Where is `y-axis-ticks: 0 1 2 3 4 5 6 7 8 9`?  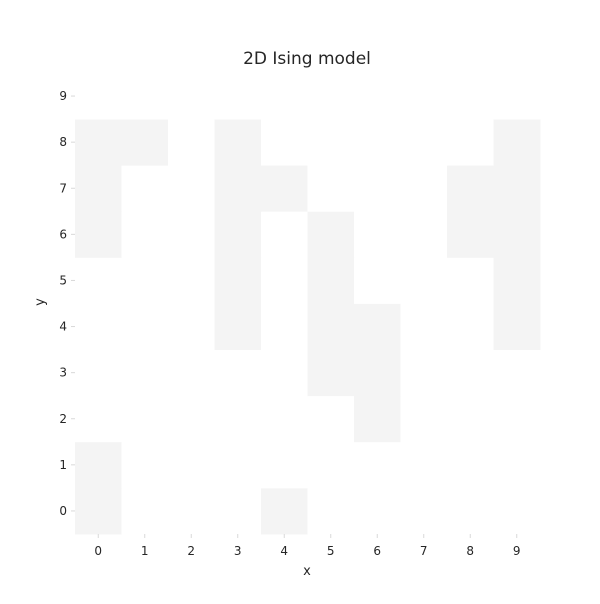
y-axis-ticks: 0 1 2 3 4 5 6 7 8 9 is located at coordinates (67, 303).